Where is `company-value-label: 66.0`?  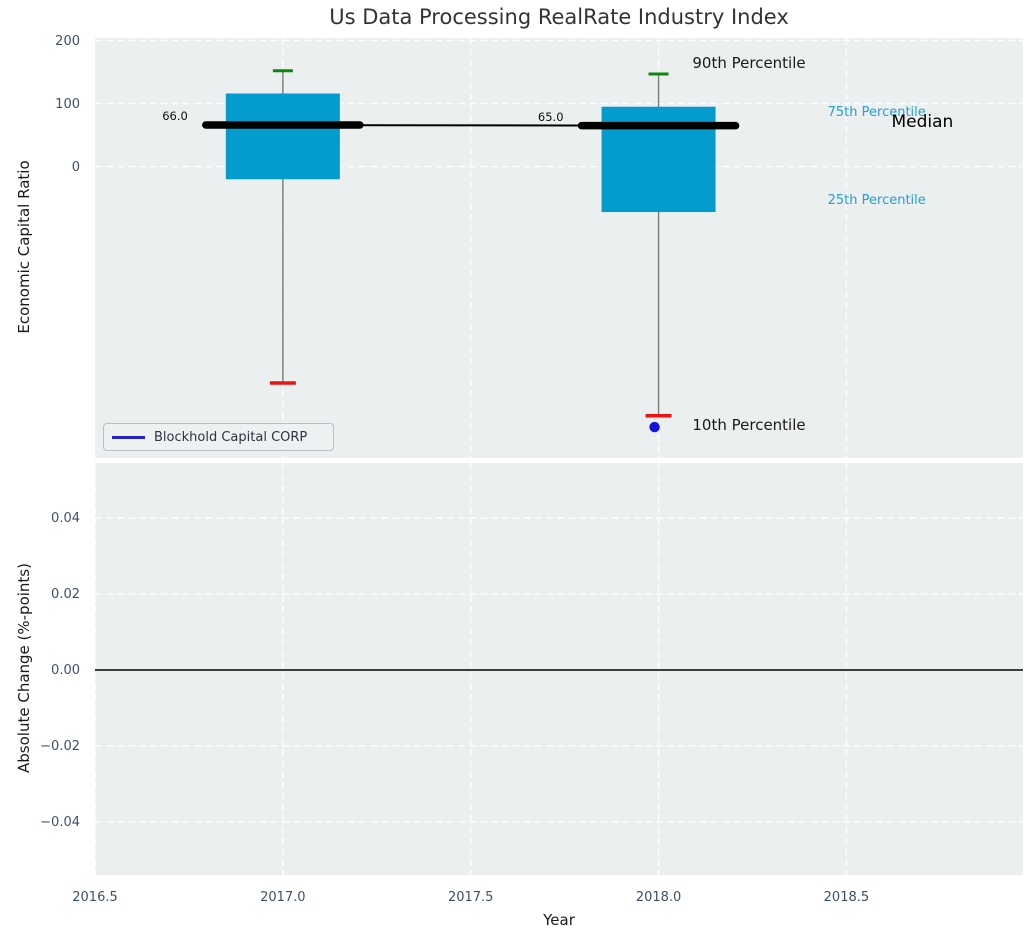 company-value-label: 66.0 is located at coordinates (175, 116).